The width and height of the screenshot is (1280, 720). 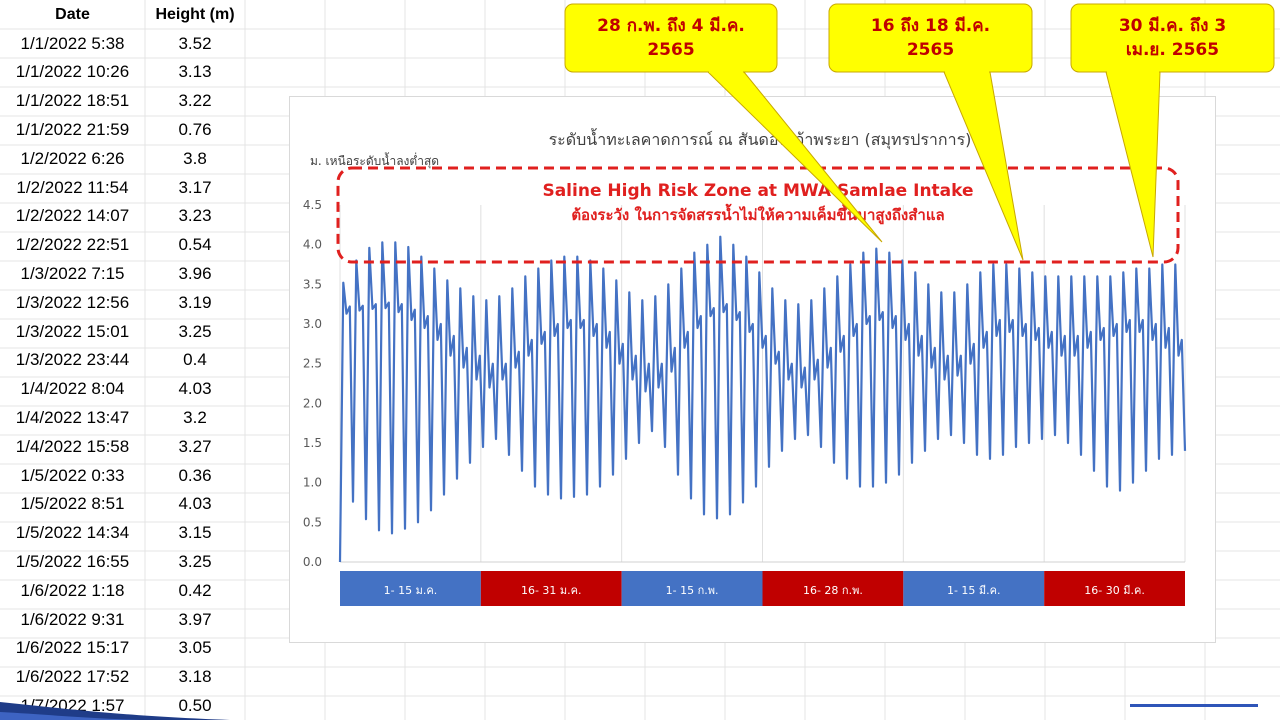 I want to click on y-tick-label: 3.5, so click(x=312, y=284).